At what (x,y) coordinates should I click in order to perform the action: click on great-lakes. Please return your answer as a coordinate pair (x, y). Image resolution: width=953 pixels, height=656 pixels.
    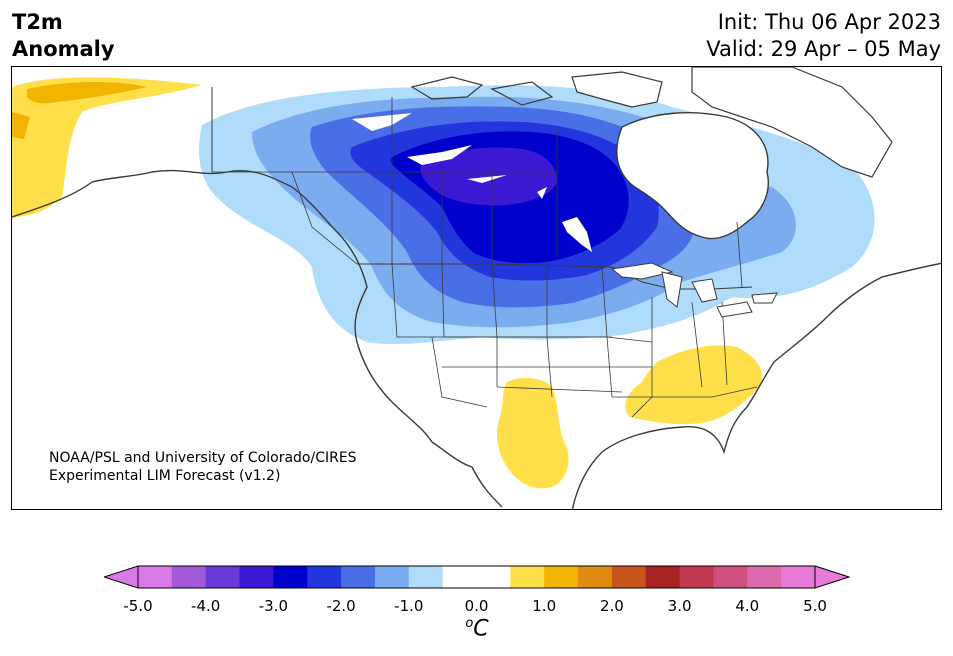
    Looking at the image, I should click on (694, 290).